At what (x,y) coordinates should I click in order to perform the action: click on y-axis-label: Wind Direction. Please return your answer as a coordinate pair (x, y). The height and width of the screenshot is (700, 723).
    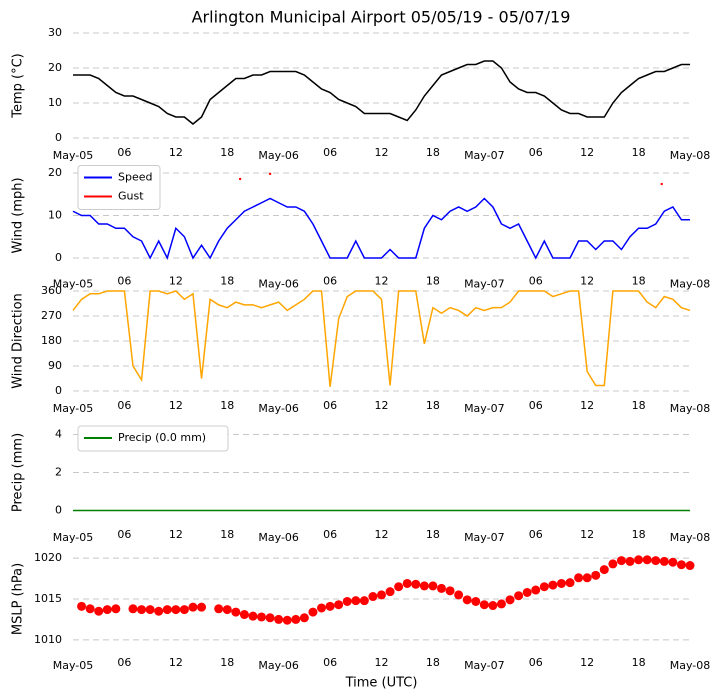
    Looking at the image, I should click on (18, 341).